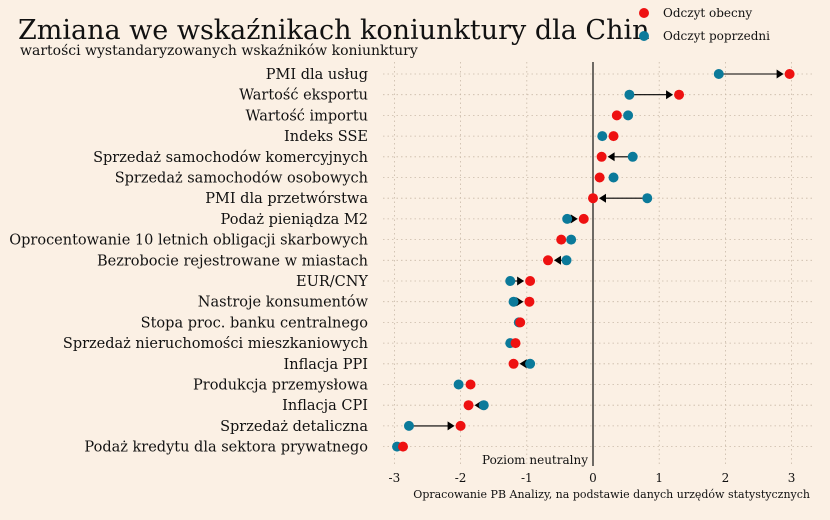 This screenshot has height=520, width=830. Describe the element at coordinates (726, 478) in the screenshot. I see `x-tick-label: 2` at that location.